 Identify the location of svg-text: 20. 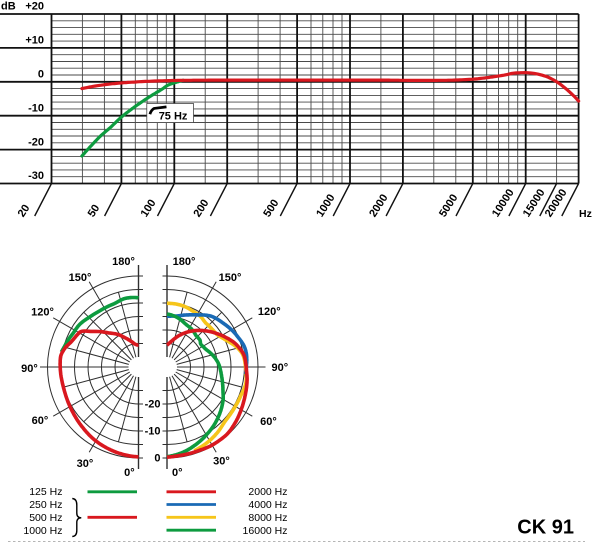
(24, 211).